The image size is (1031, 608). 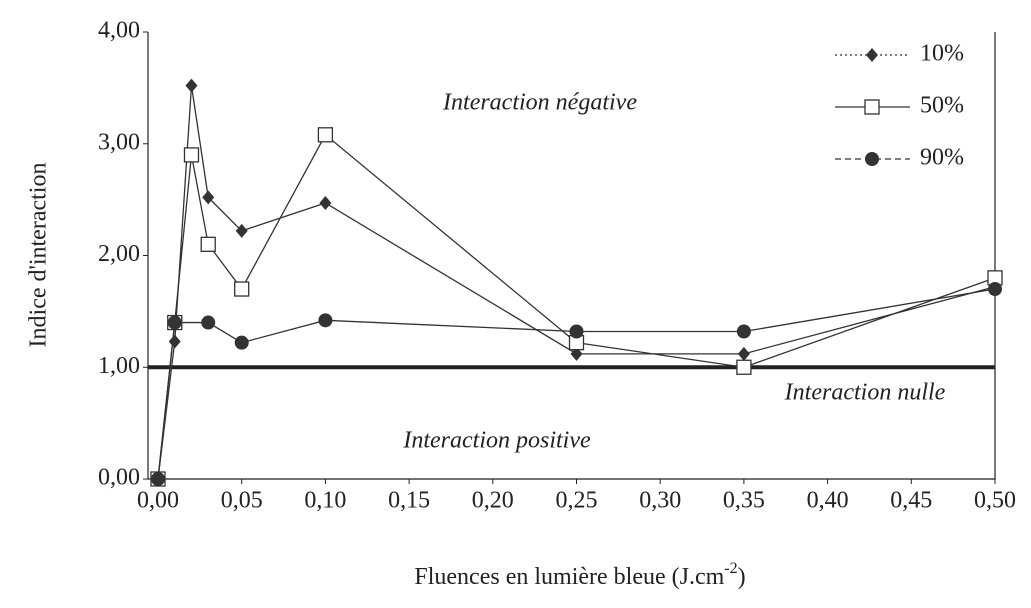 What do you see at coordinates (828, 501) in the screenshot?
I see `x-tick-label: 0,40` at bounding box center [828, 501].